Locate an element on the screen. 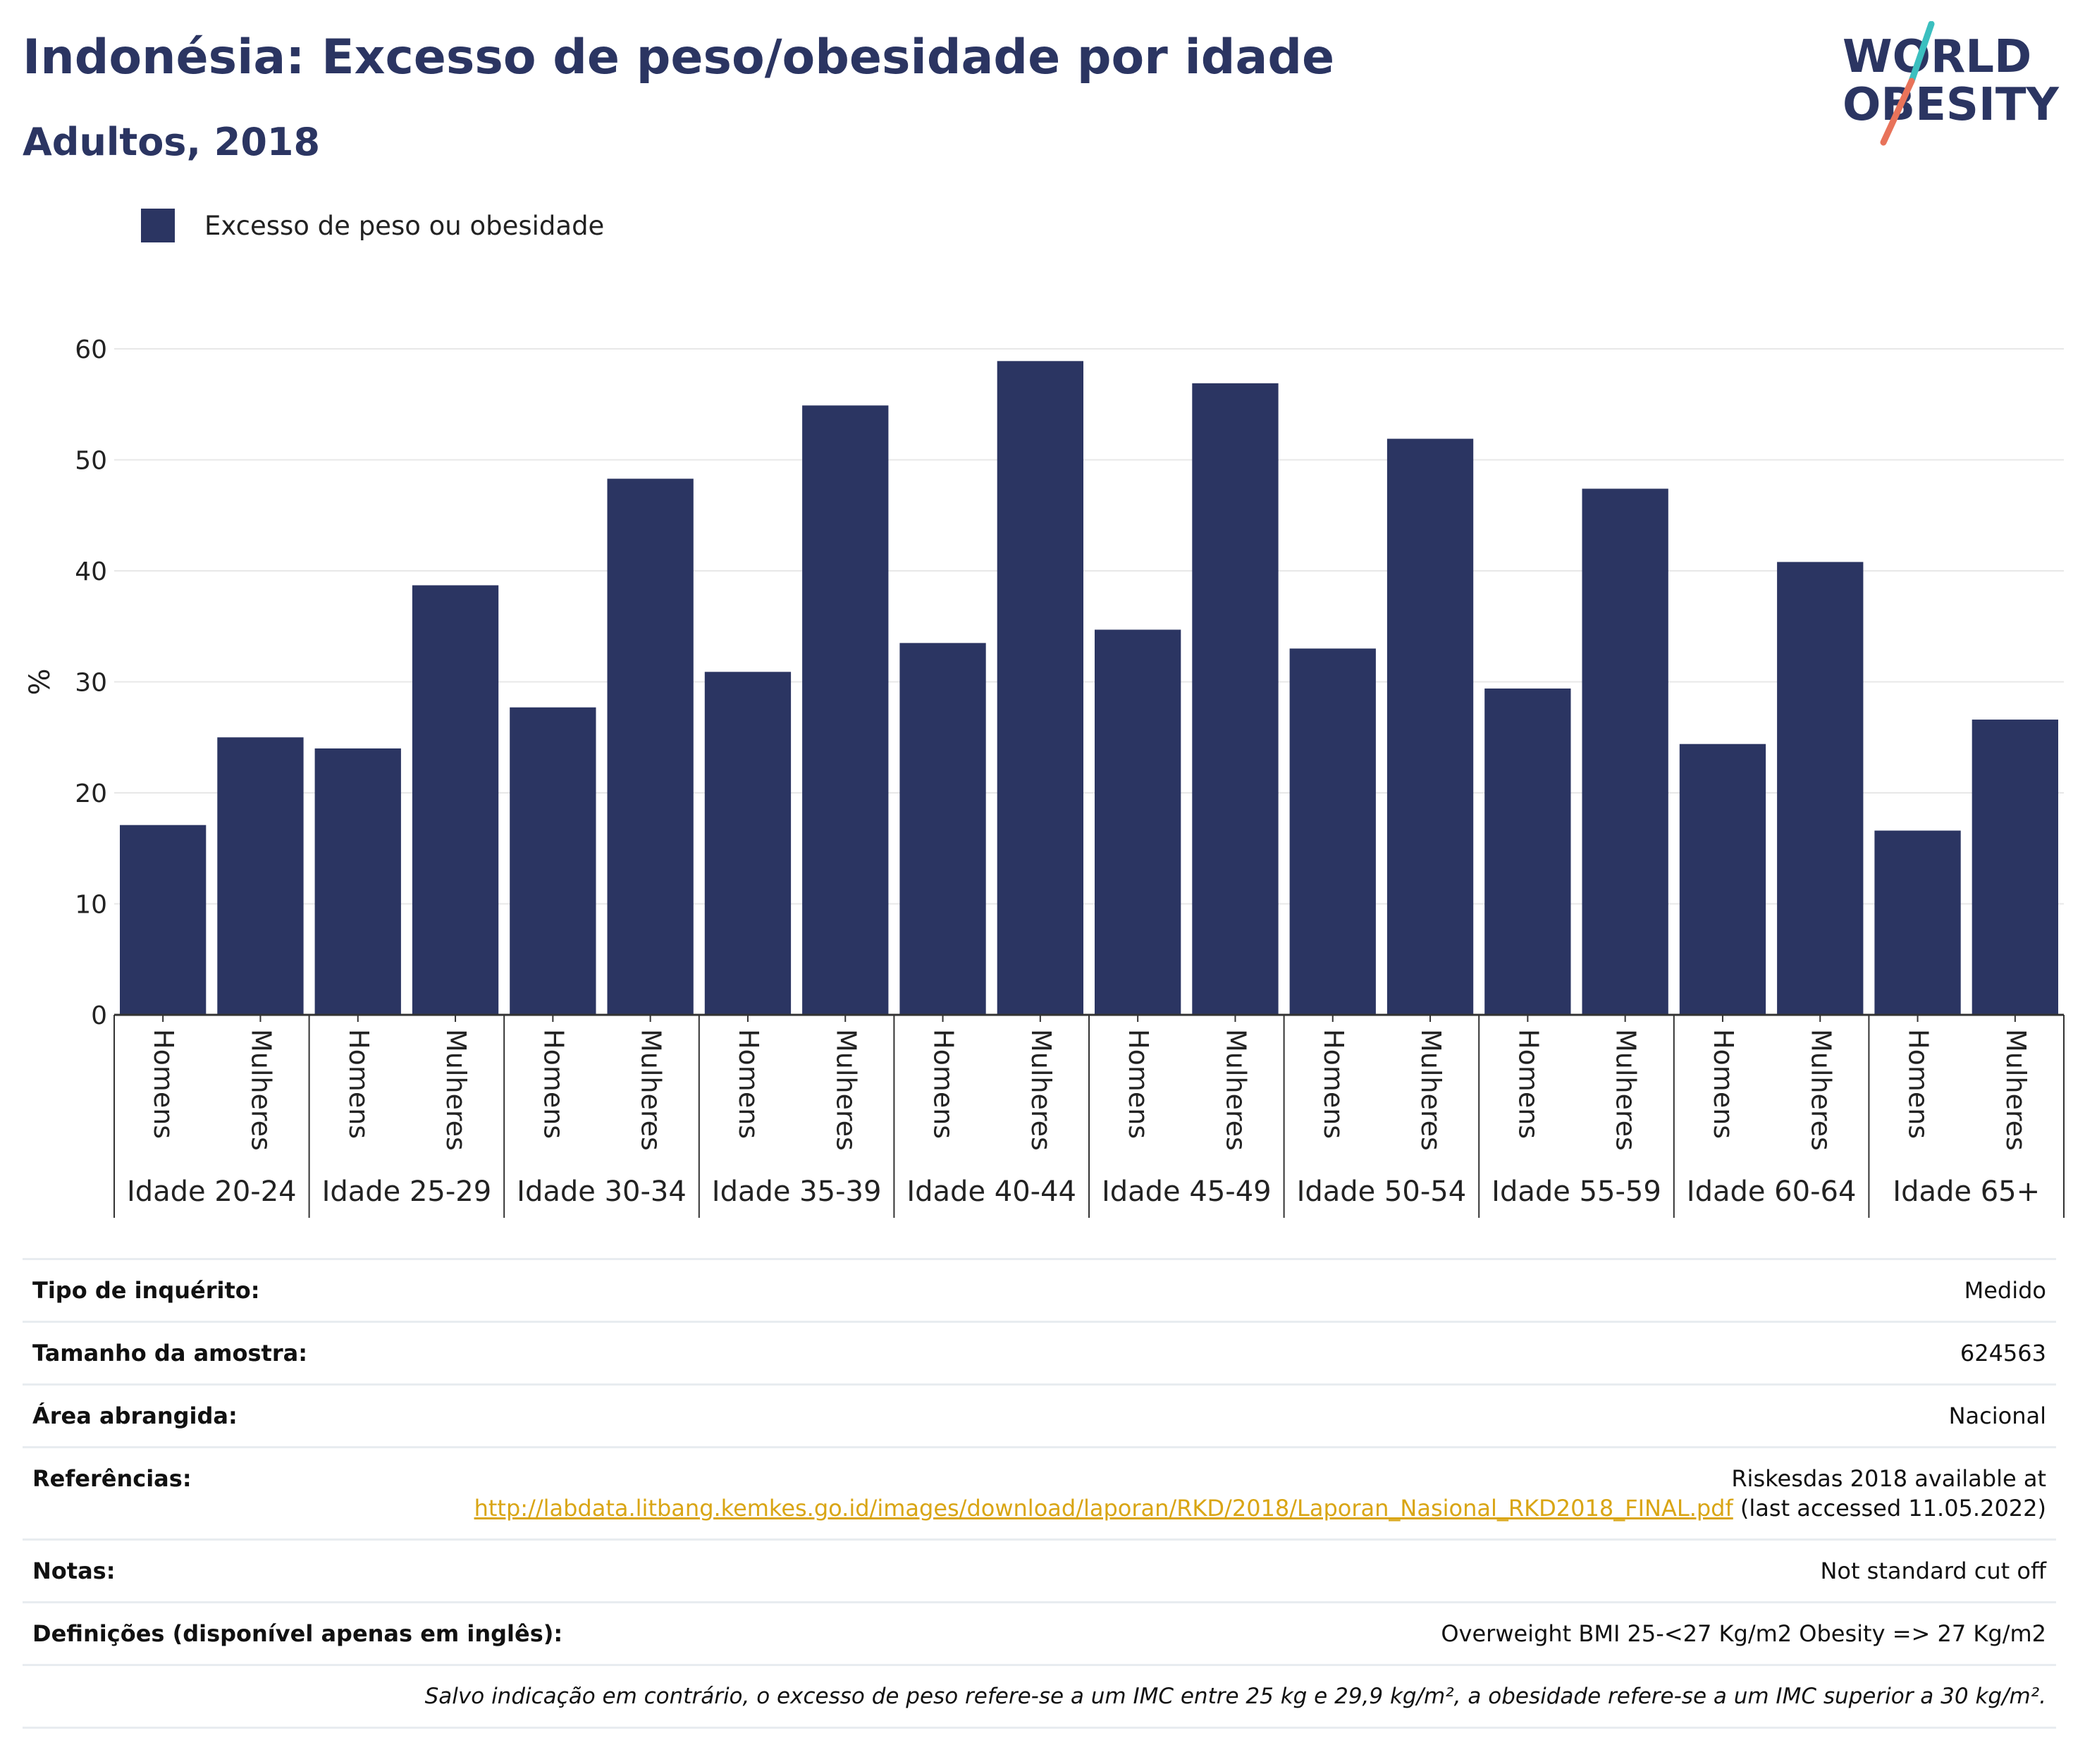  reference-text: Riskesdas 2018 available at is located at coordinates (1888, 1478).